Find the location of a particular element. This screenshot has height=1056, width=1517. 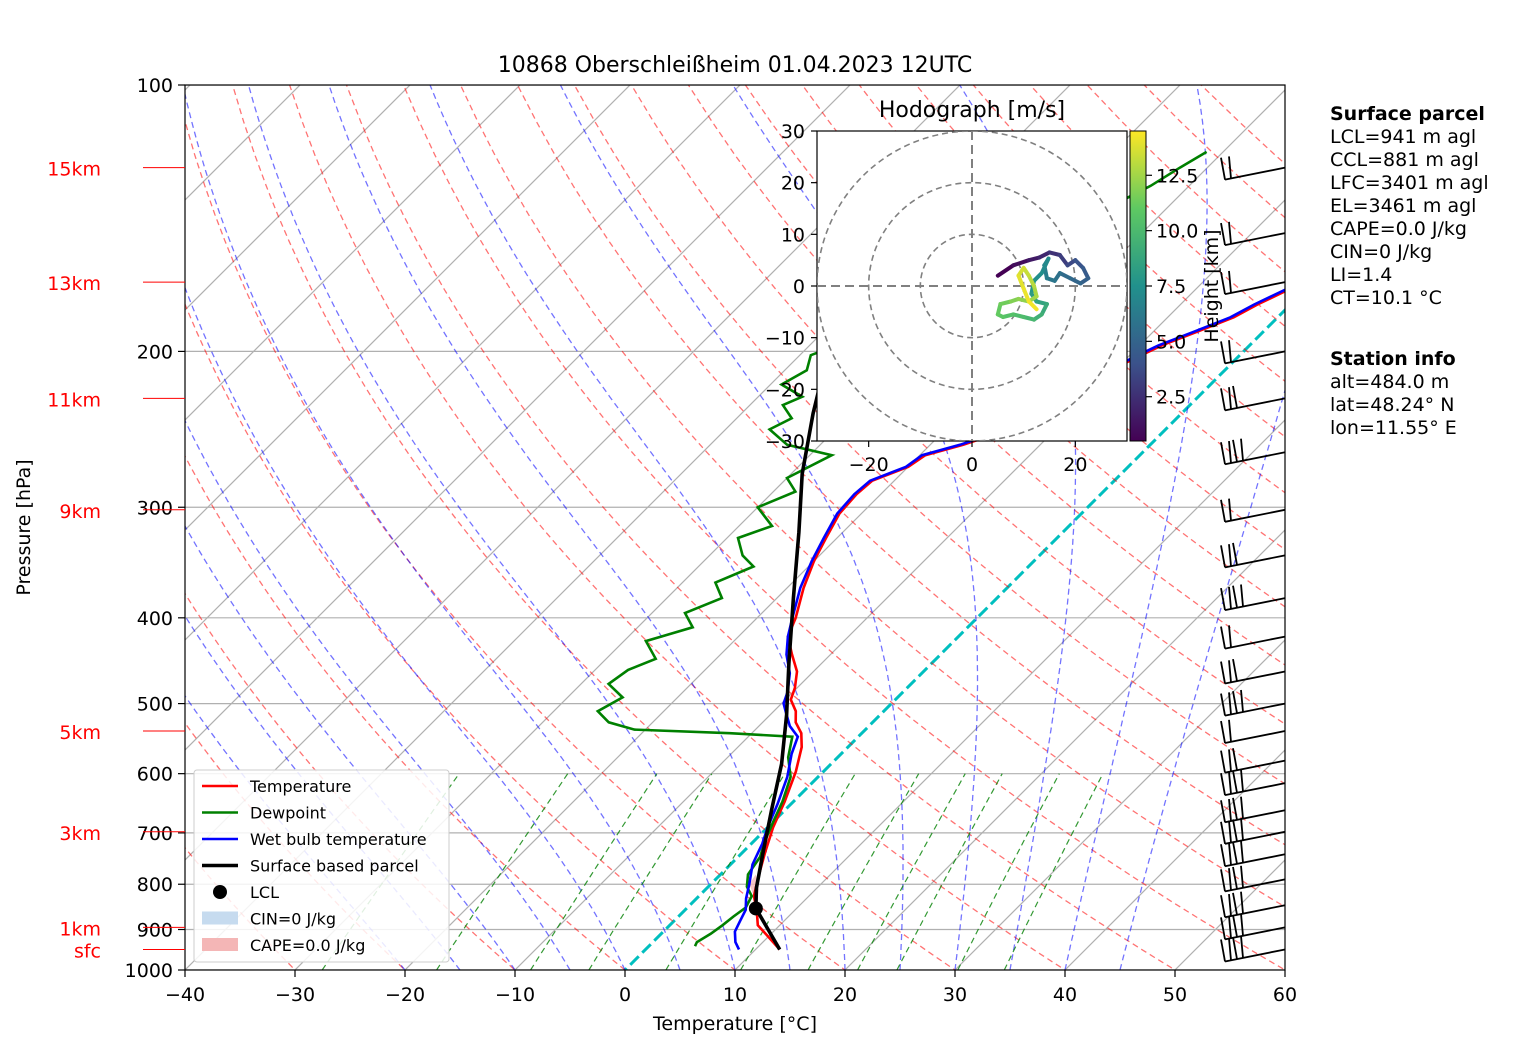

x-tick-label: 0 is located at coordinates (625, 995).